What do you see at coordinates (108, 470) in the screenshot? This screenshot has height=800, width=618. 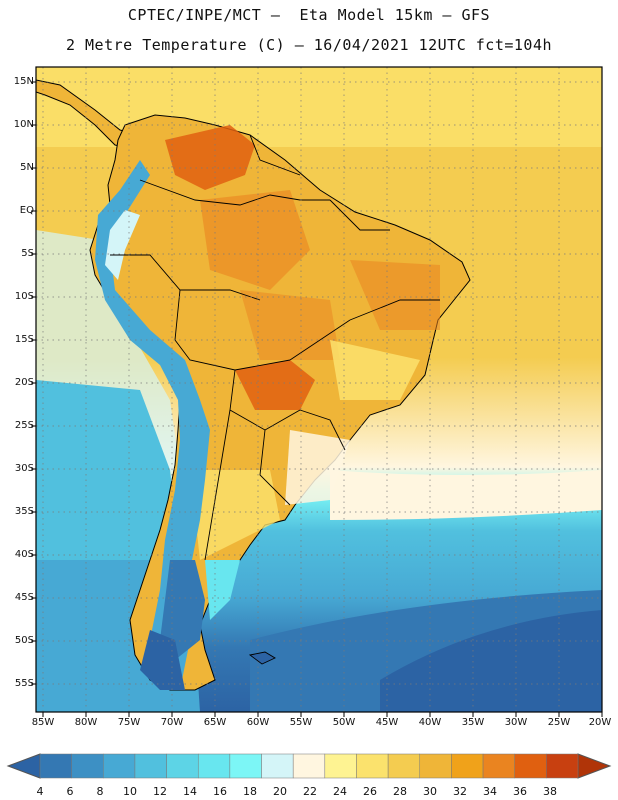 I see `pacific-cool-zone` at bounding box center [108, 470].